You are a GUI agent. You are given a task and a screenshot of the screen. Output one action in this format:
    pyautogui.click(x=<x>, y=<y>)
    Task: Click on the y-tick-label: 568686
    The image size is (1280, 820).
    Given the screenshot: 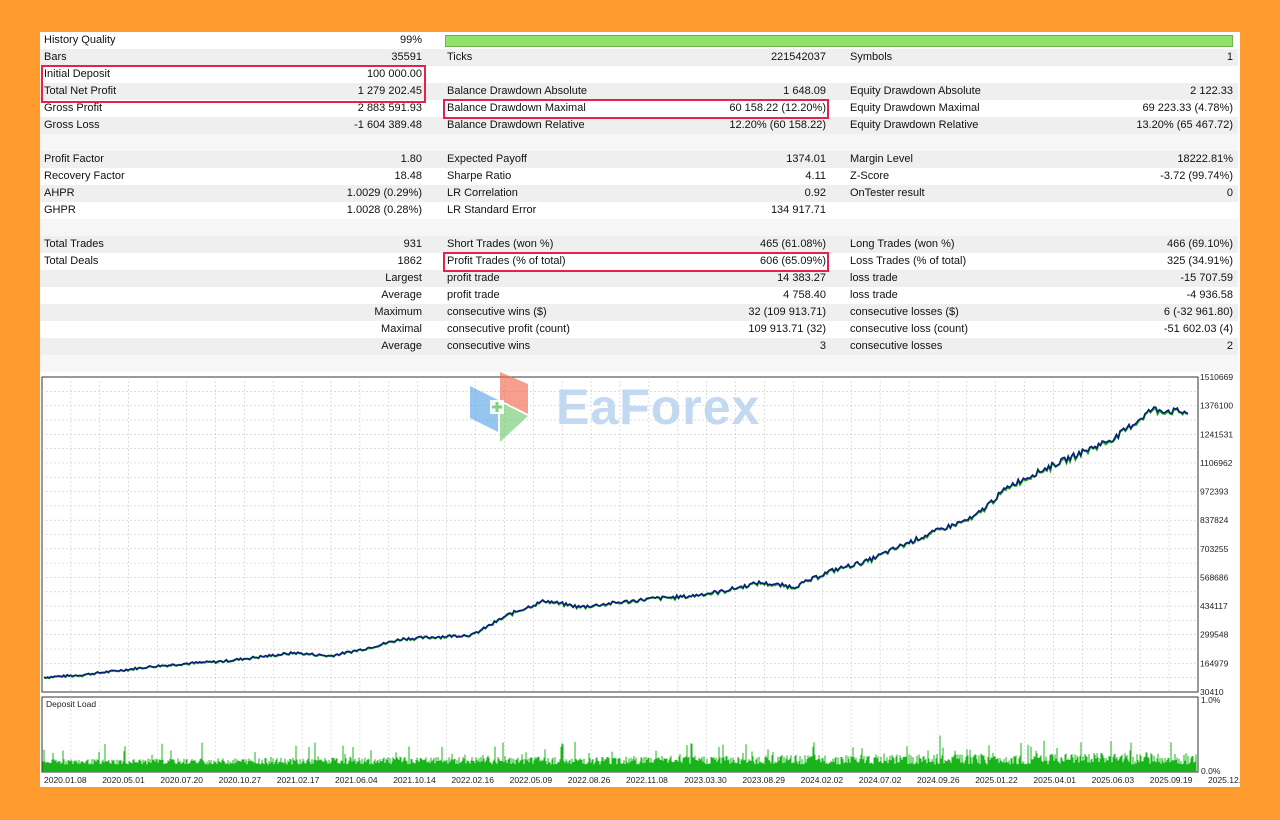 What is the action you would take?
    pyautogui.click(x=1214, y=577)
    